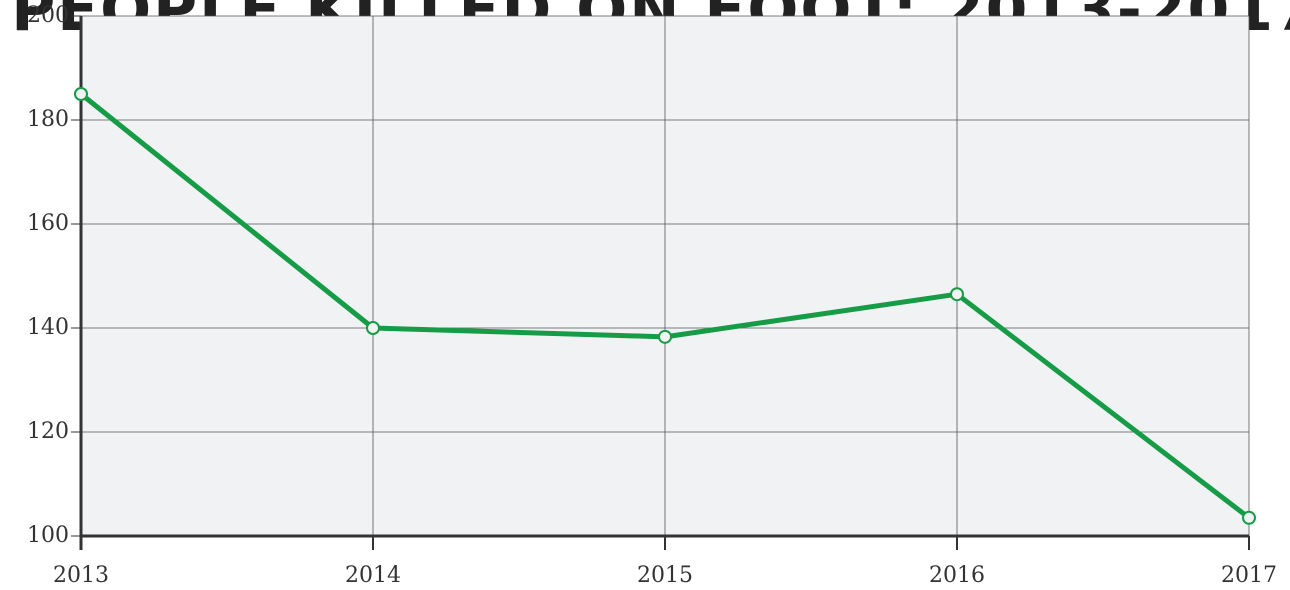  Describe the element at coordinates (665, 575) in the screenshot. I see `x-tick-label: 2015` at that location.